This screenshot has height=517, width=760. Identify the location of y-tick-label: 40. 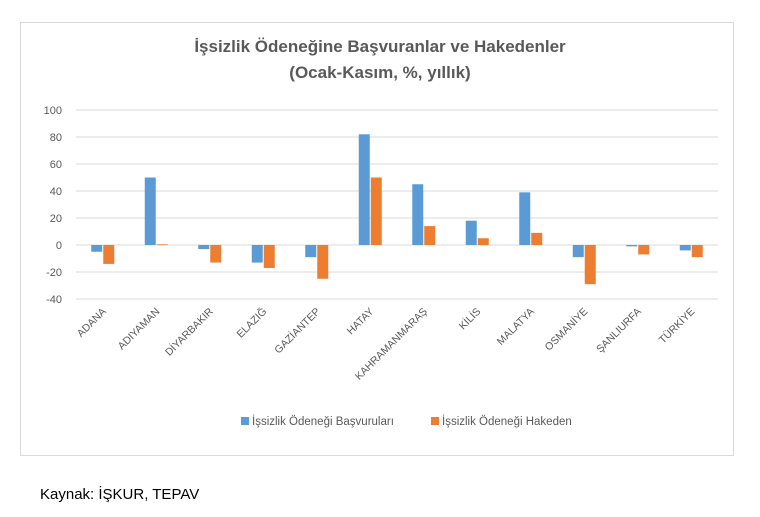
(56, 192).